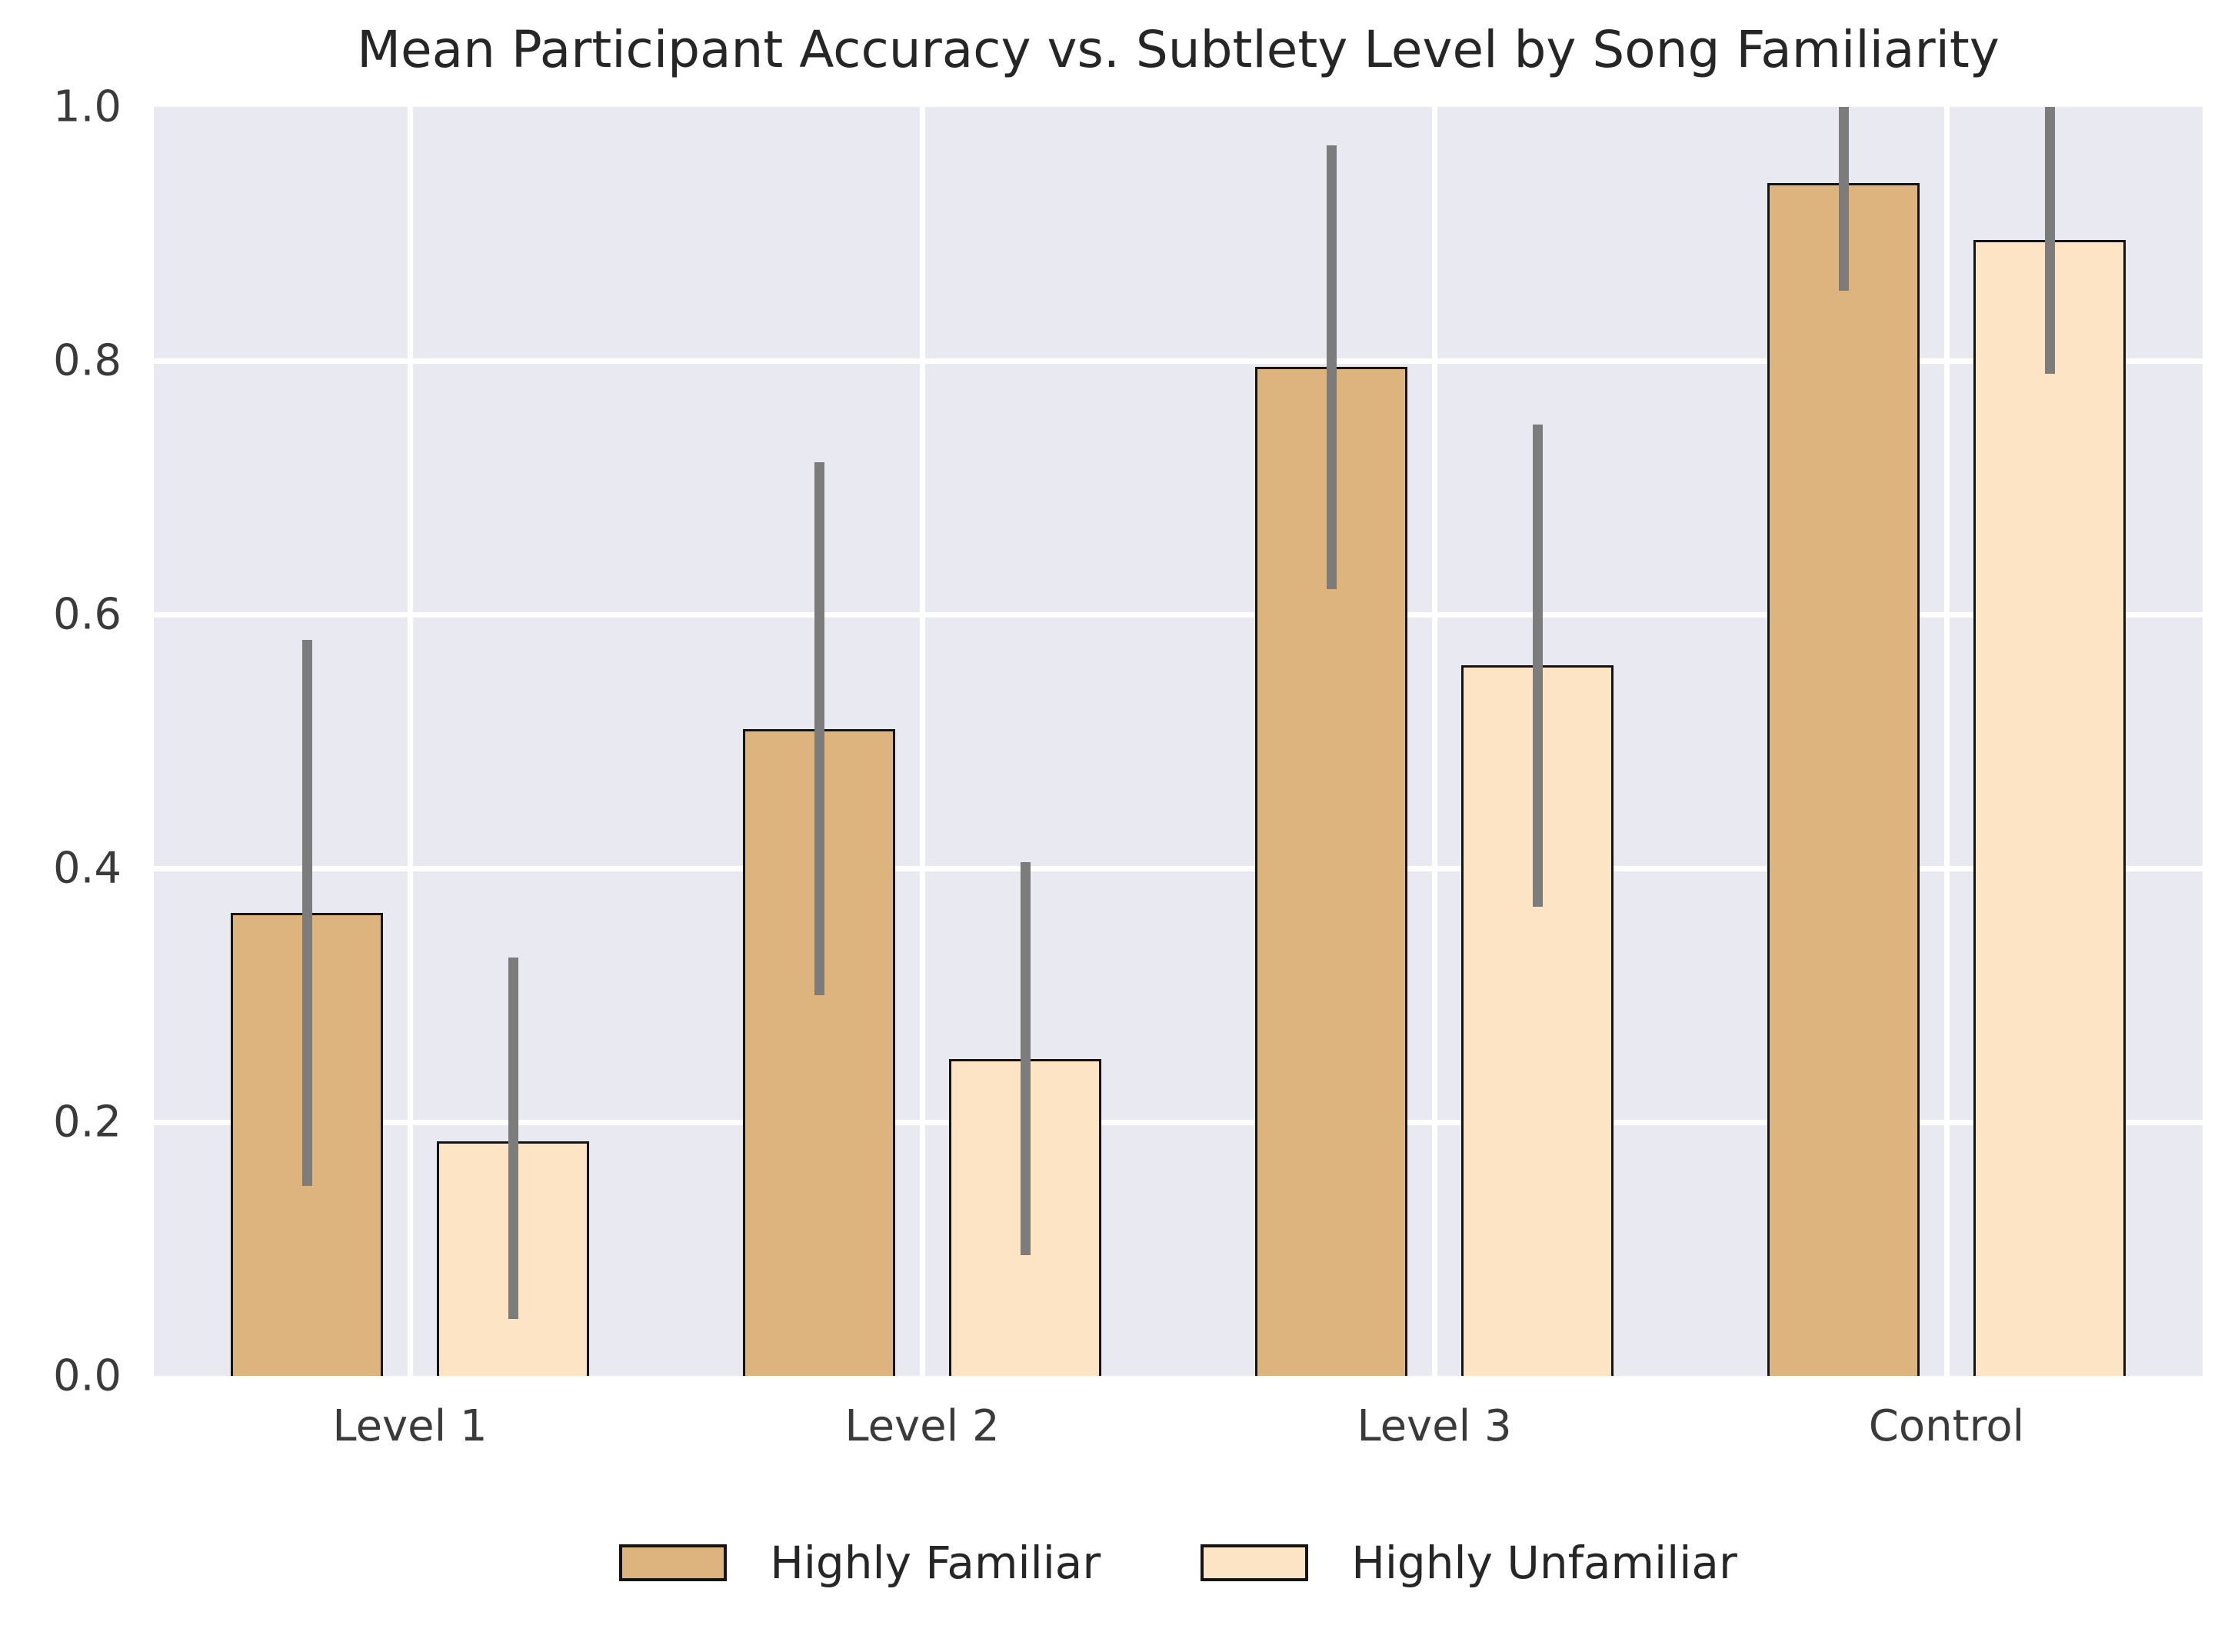 Image resolution: width=2238 pixels, height=1652 pixels. Describe the element at coordinates (87, 361) in the screenshot. I see `ytick-label-0.8: 0.8` at that location.